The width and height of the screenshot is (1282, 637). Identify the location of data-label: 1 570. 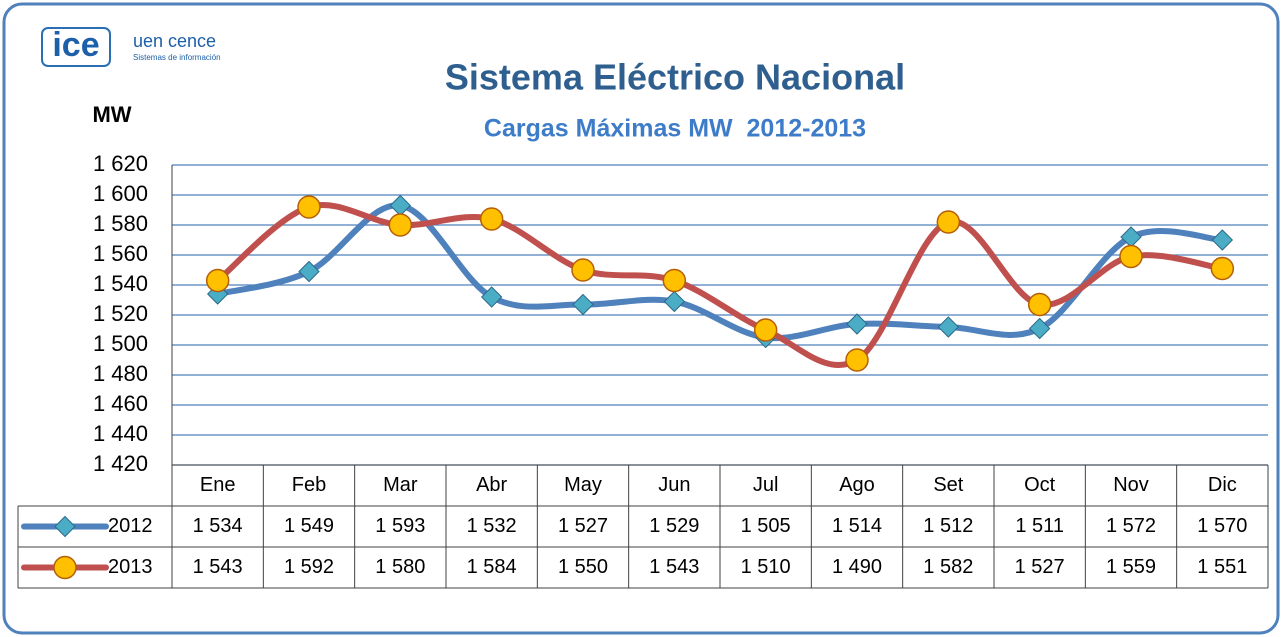
(1222, 526).